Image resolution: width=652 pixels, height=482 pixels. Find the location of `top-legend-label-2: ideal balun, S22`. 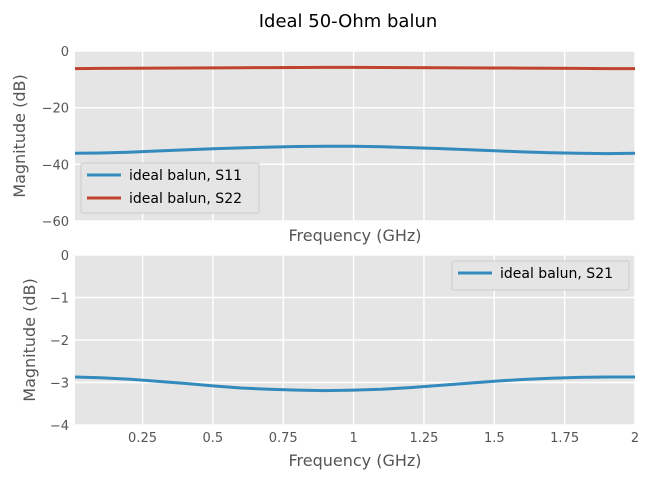

top-legend-label-2: ideal balun, S22 is located at coordinates (185, 199).